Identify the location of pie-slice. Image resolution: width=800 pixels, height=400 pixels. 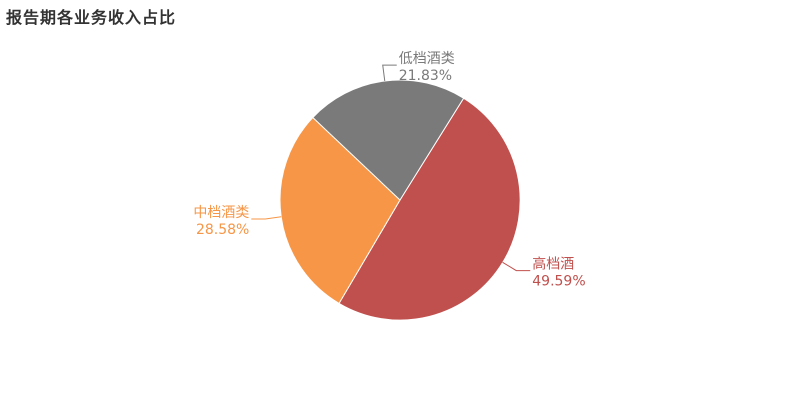
(388, 140).